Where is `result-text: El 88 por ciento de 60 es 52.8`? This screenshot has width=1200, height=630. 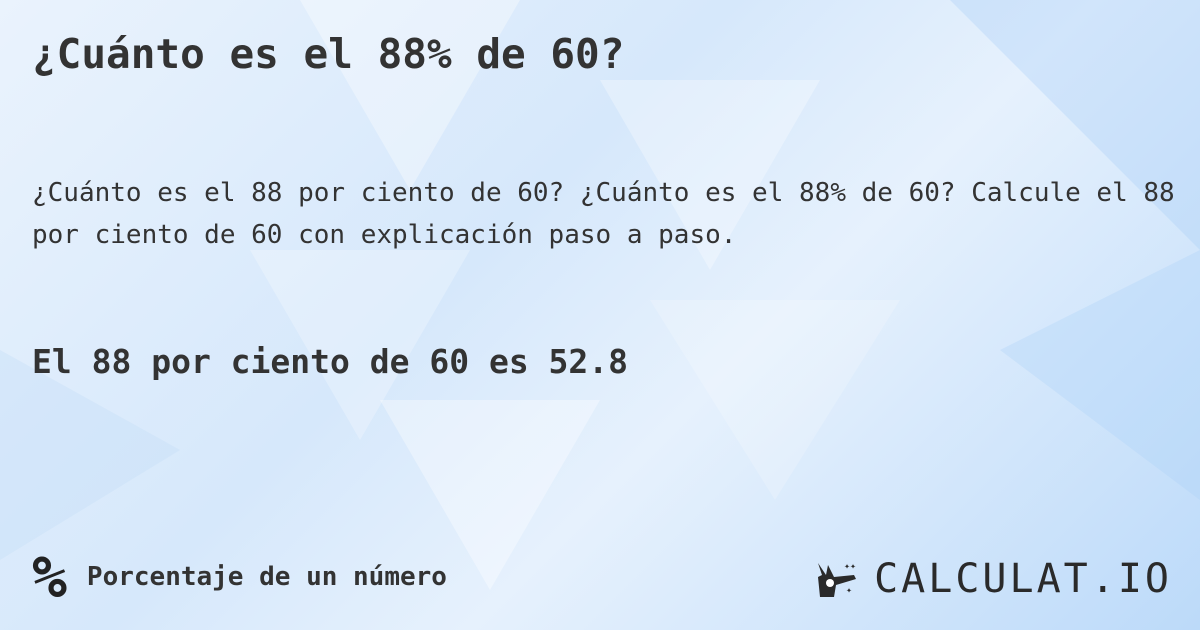 result-text: El 88 por ciento de 60 es 52.8 is located at coordinates (330, 361).